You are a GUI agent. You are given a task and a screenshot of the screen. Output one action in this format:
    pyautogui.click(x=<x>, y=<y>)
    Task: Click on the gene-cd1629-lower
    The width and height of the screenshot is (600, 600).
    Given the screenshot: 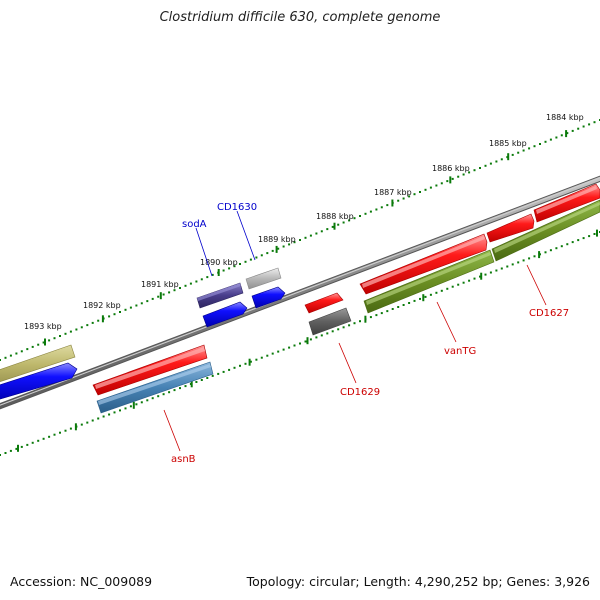 What is the action you would take?
    pyautogui.click(x=330, y=321)
    